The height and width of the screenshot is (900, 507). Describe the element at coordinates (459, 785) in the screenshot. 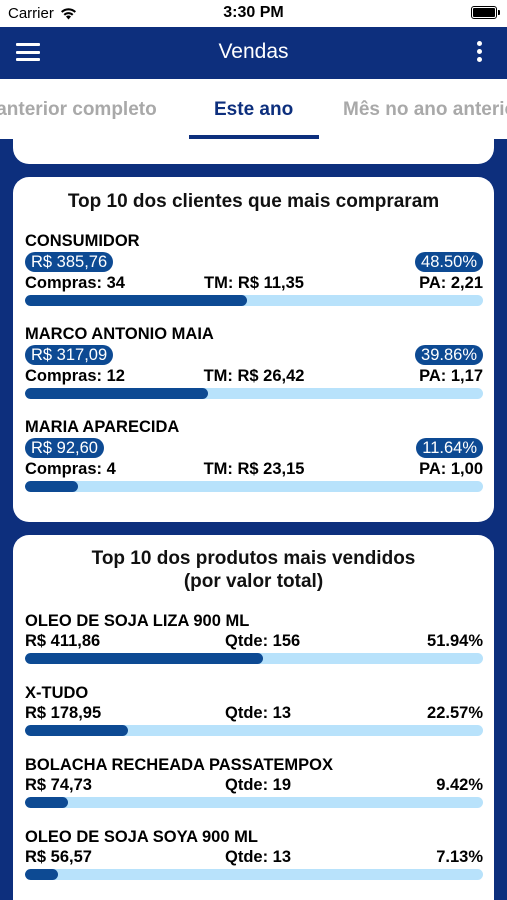

I see `product-percent: 9.42%` at that location.